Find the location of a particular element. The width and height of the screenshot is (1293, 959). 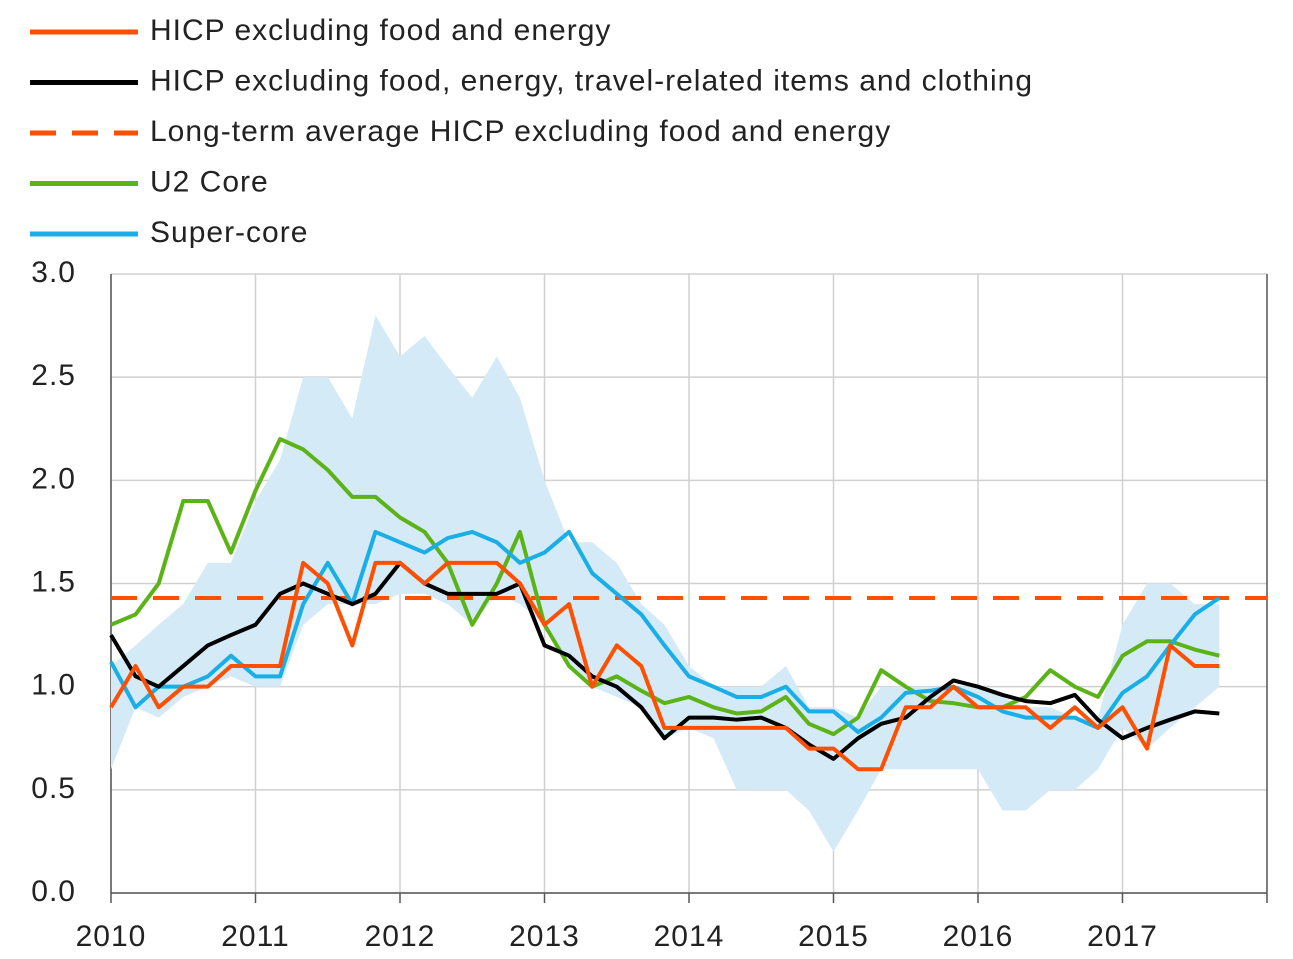

y-tick-label: 1.0 is located at coordinates (53, 685).